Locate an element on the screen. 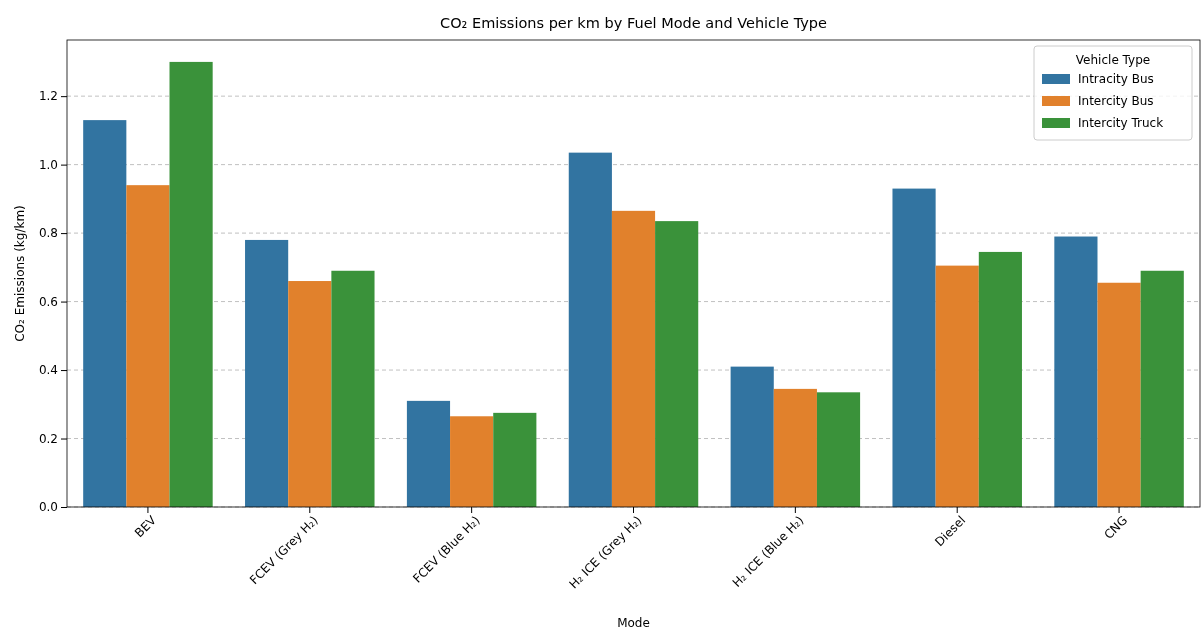 Image resolution: width=1201 pixels, height=632 pixels. y-tick-label: 1.2 is located at coordinates (48, 96).